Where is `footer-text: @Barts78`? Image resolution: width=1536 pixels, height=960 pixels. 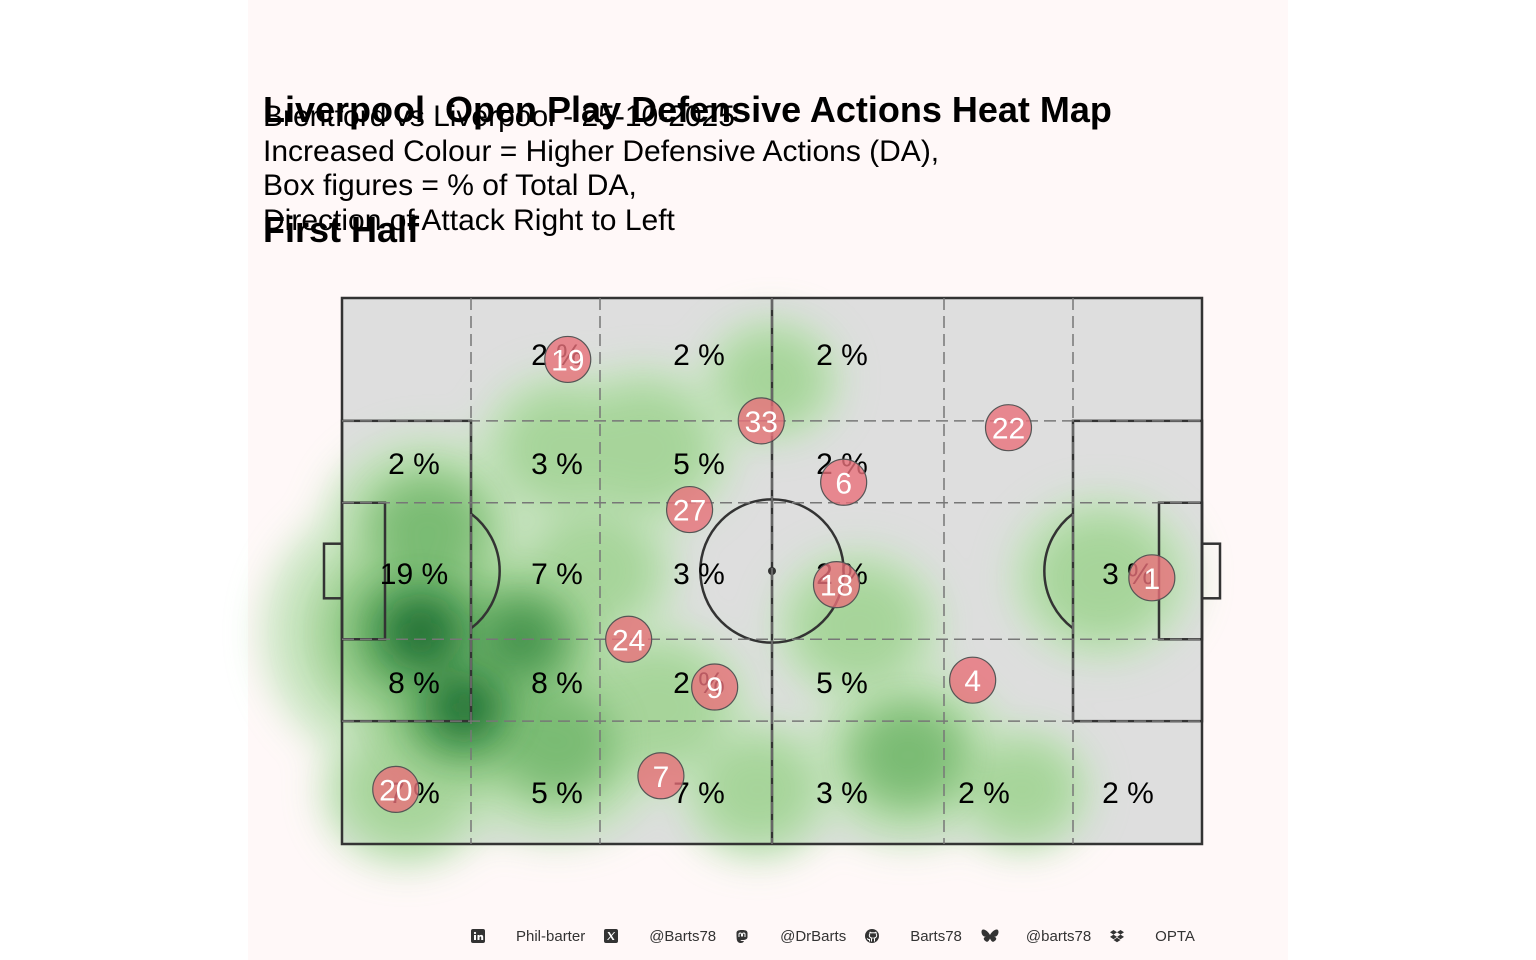
footer-text: @Barts78 is located at coordinates (683, 936).